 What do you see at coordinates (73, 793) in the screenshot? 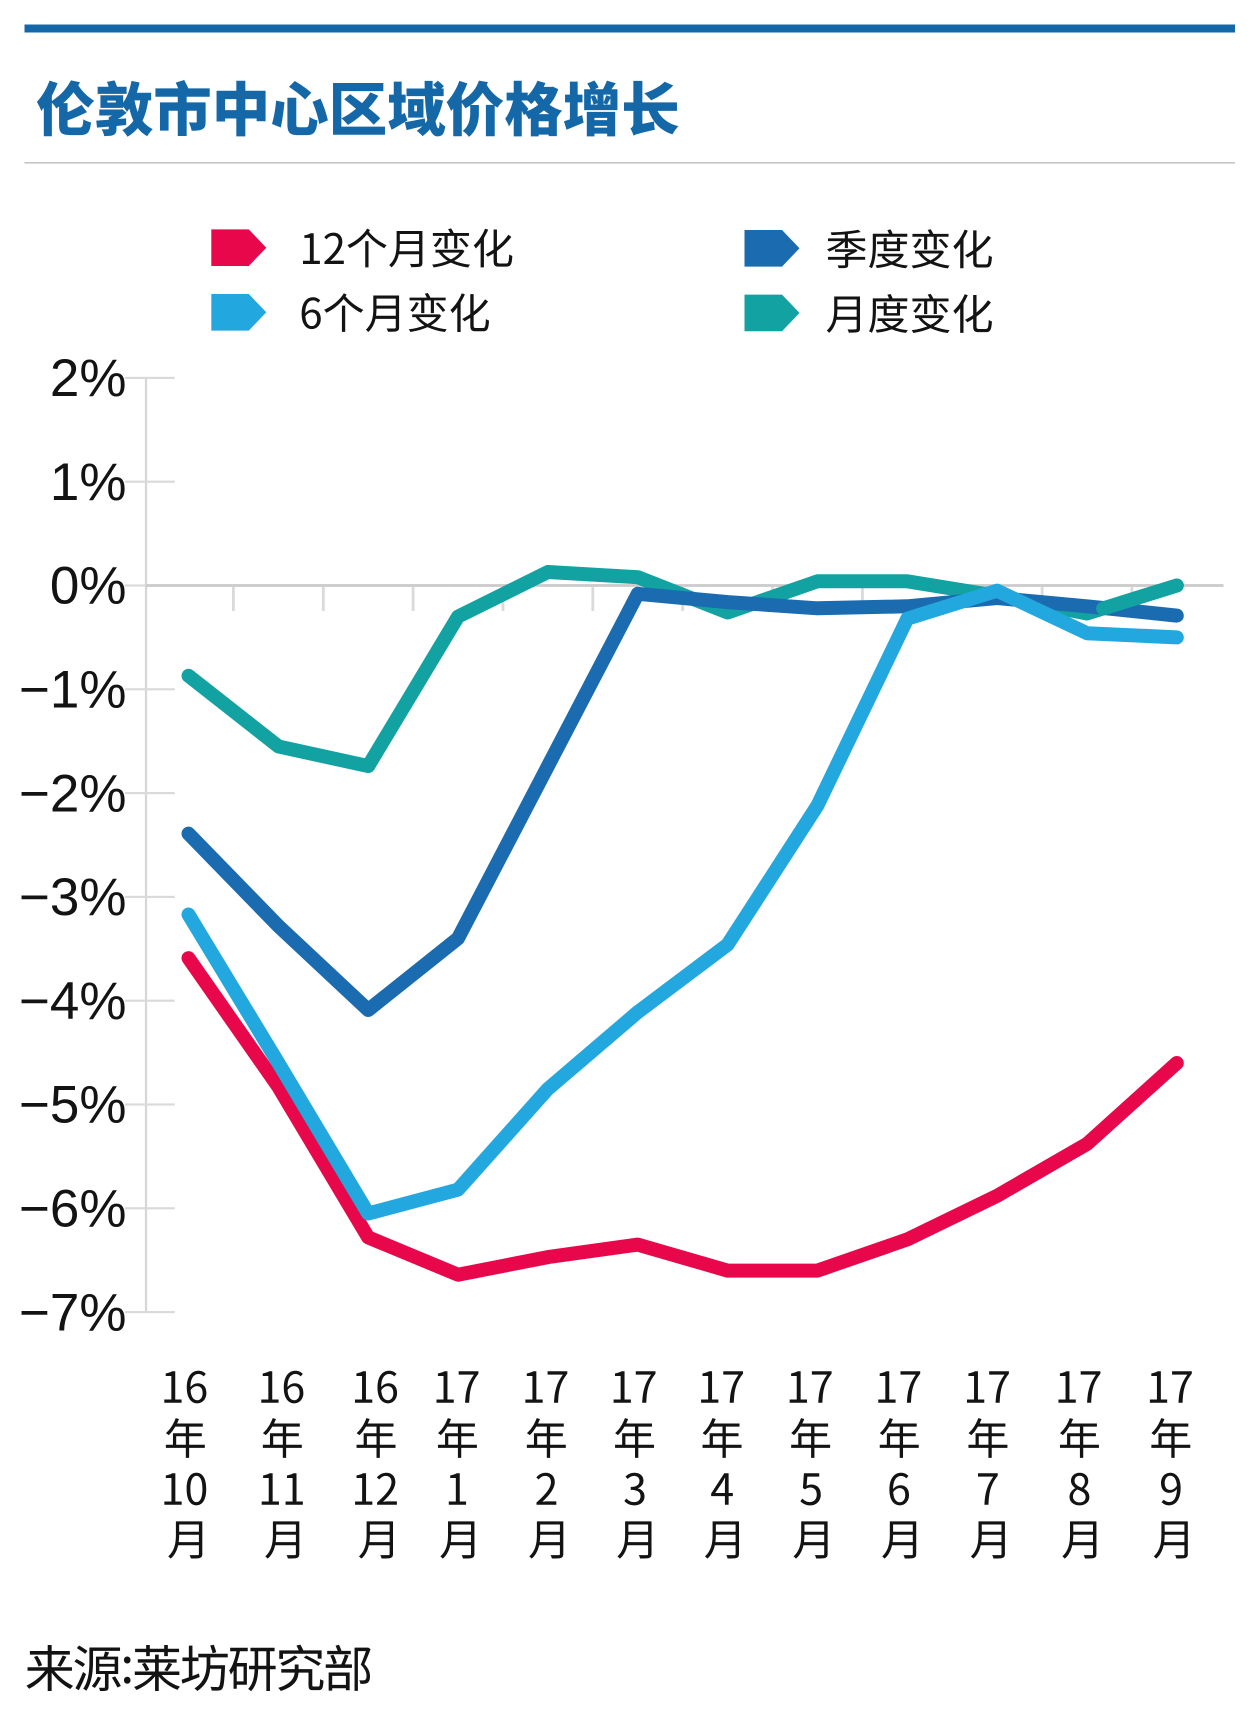
I see `svg-text: −2%` at bounding box center [73, 793].